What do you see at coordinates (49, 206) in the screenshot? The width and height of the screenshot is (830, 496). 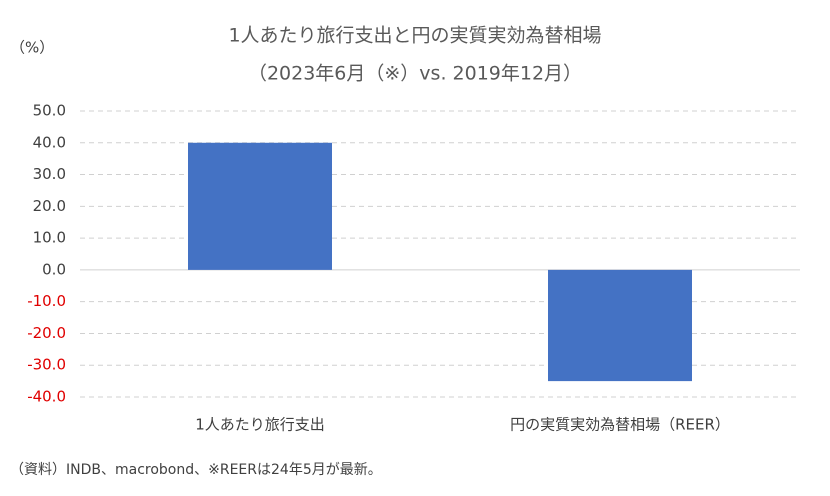 I see `y-tick-label: 20.0` at bounding box center [49, 206].